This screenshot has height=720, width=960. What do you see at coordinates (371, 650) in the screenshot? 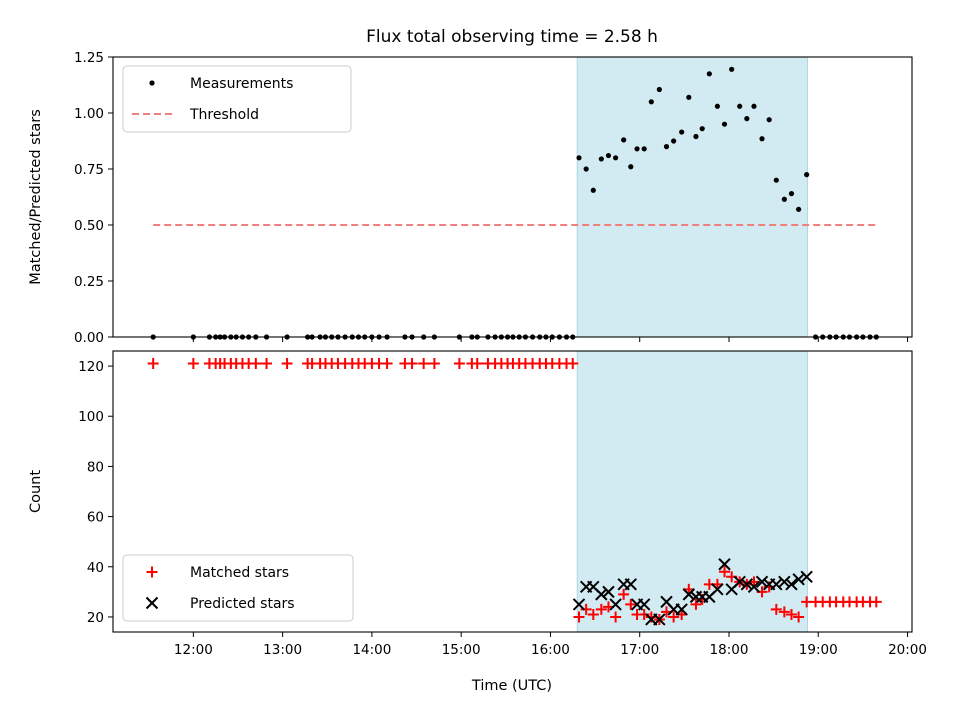
I see `x-tick-label: 14:00` at bounding box center [371, 650].